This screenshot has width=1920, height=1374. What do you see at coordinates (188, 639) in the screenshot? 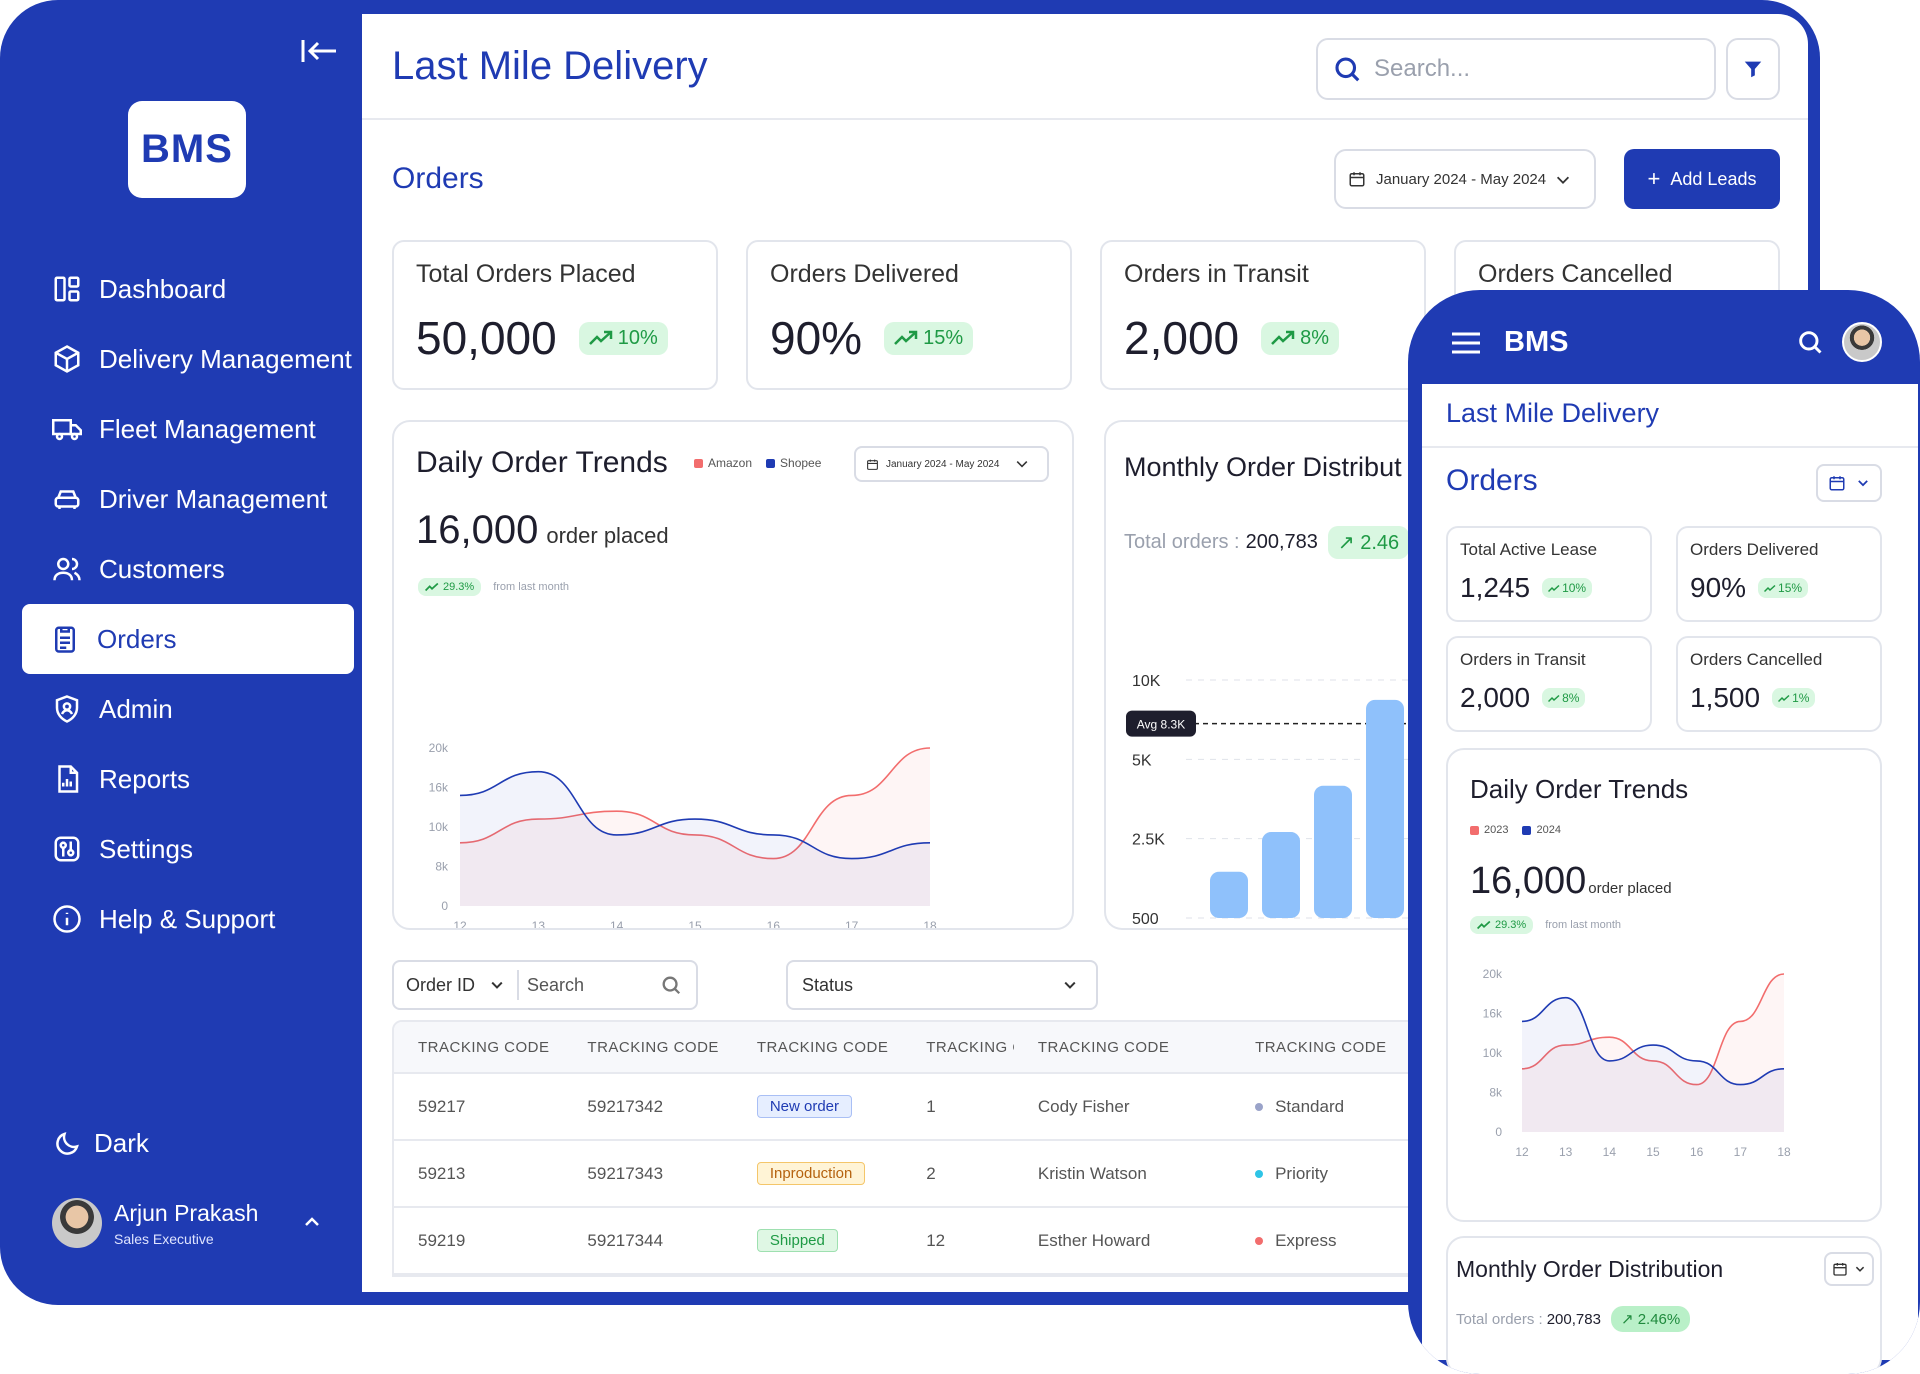
I see `sidebar-item-orders: Orders` at bounding box center [188, 639].